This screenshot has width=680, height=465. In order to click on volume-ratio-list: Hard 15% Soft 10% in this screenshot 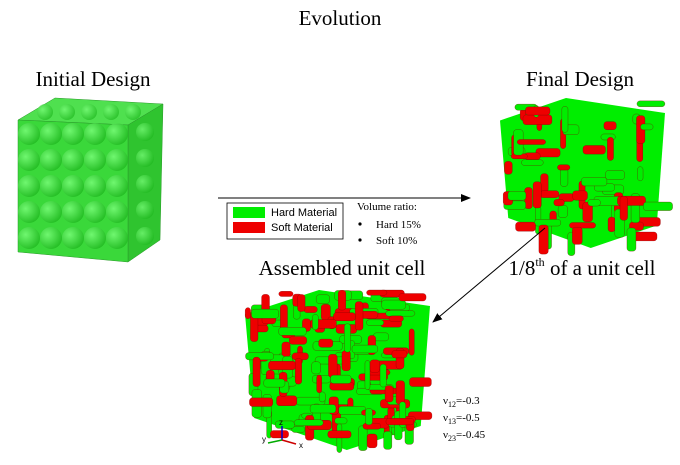, I will do `click(389, 233)`.